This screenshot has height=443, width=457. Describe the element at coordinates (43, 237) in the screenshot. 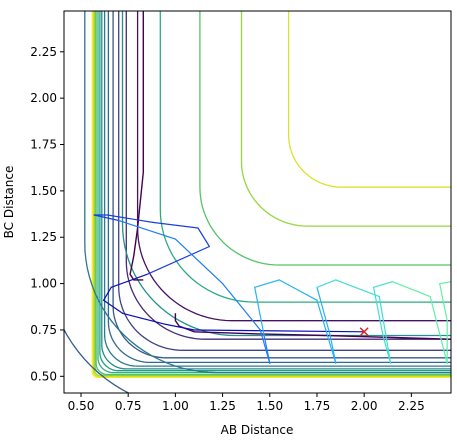

I see `y-tick-label: 1.25` at that location.